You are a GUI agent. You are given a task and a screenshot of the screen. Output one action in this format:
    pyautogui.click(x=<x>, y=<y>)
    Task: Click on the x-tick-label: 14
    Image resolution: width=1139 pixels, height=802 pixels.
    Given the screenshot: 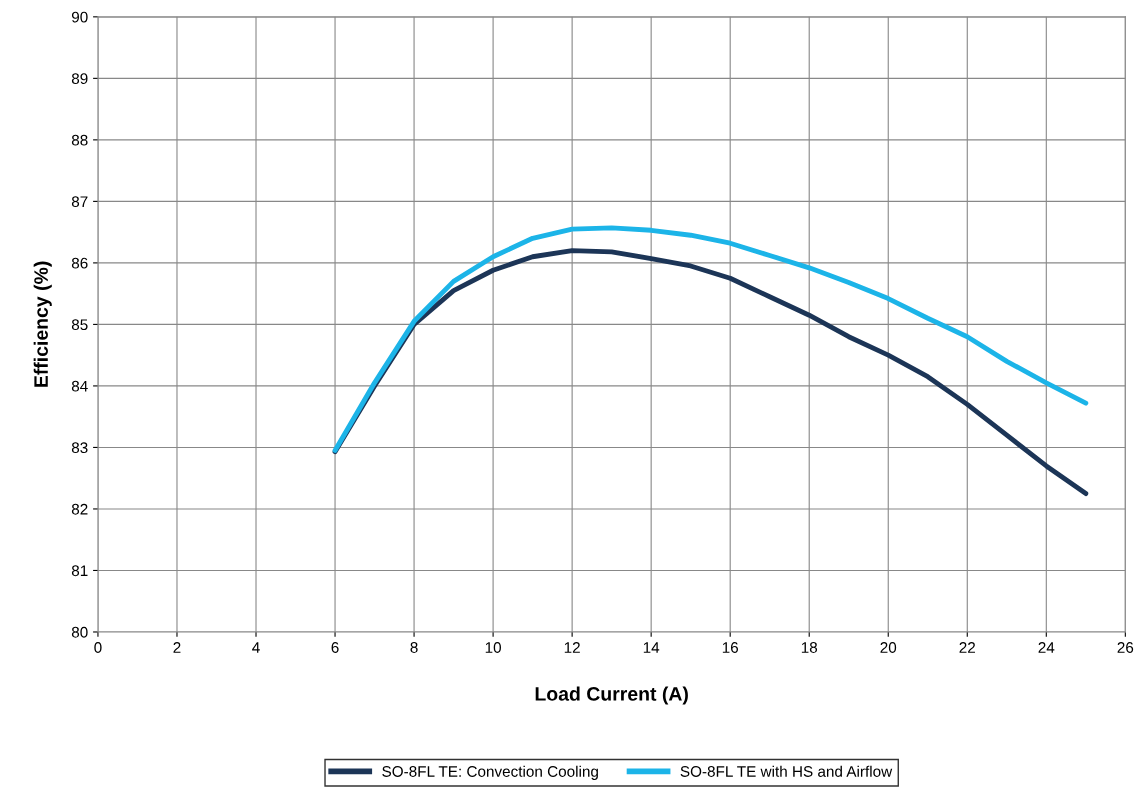 What is the action you would take?
    pyautogui.click(x=651, y=647)
    